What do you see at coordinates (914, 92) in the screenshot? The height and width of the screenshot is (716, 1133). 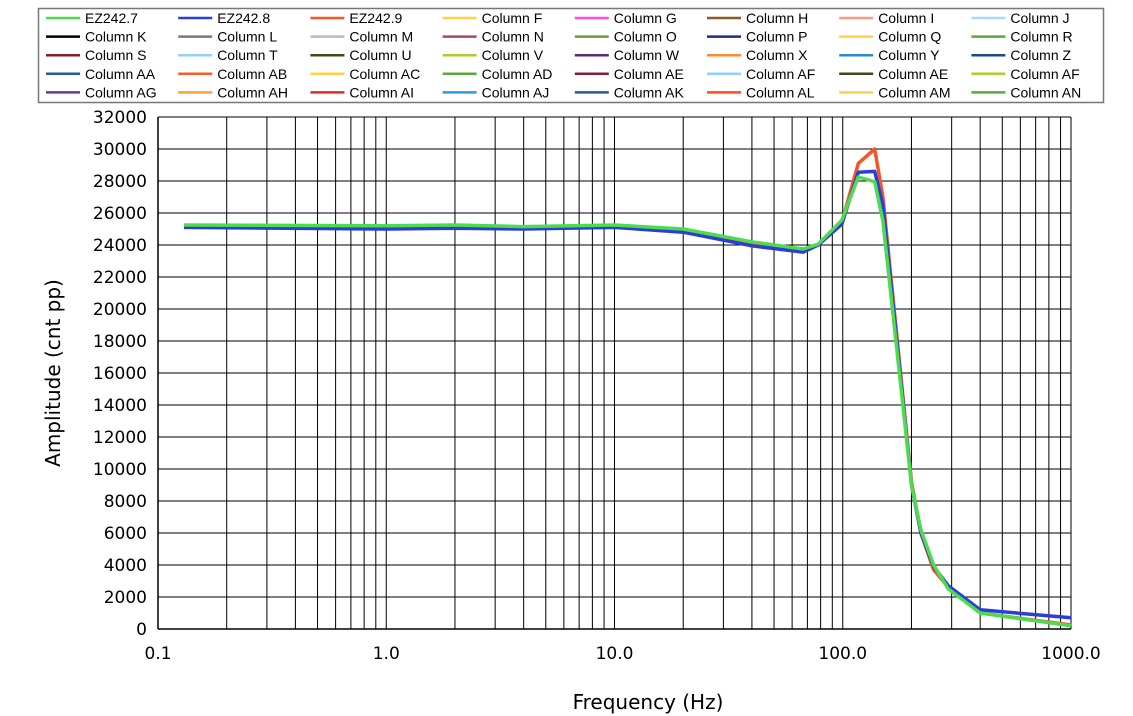 I see `legend-label: Column AM` at bounding box center [914, 92].